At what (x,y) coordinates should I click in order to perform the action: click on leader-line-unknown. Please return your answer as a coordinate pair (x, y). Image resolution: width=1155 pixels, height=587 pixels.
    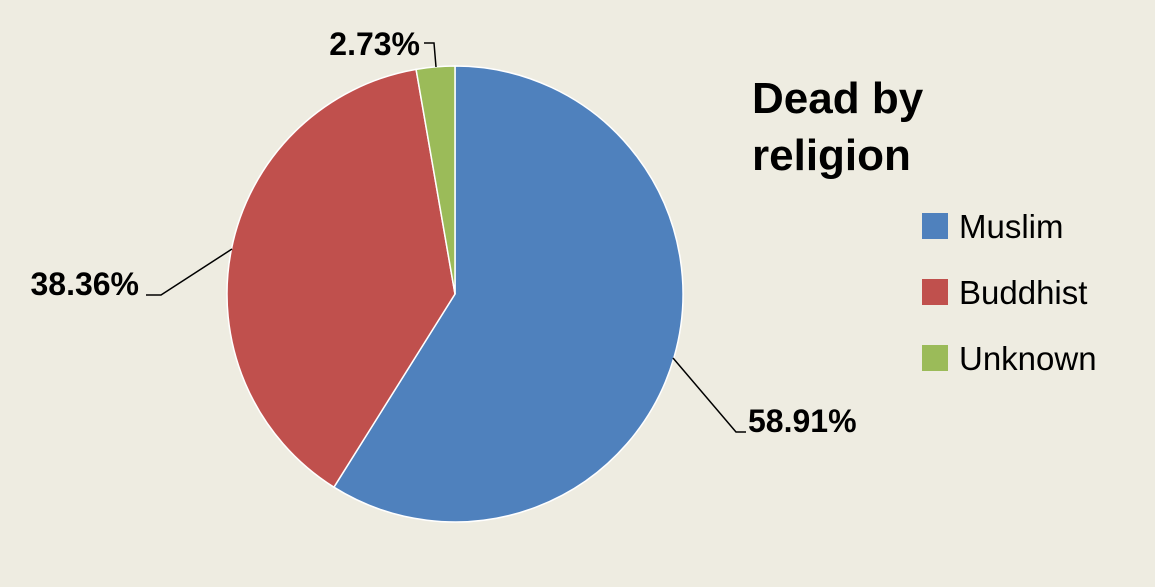
    Looking at the image, I should click on (430, 55).